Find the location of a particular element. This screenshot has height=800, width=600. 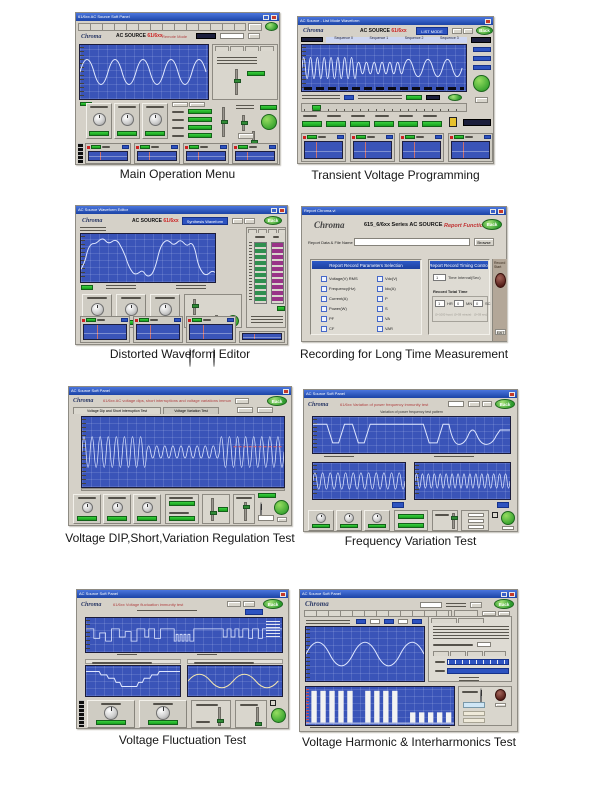

option-button is located at coordinates (476, 605).